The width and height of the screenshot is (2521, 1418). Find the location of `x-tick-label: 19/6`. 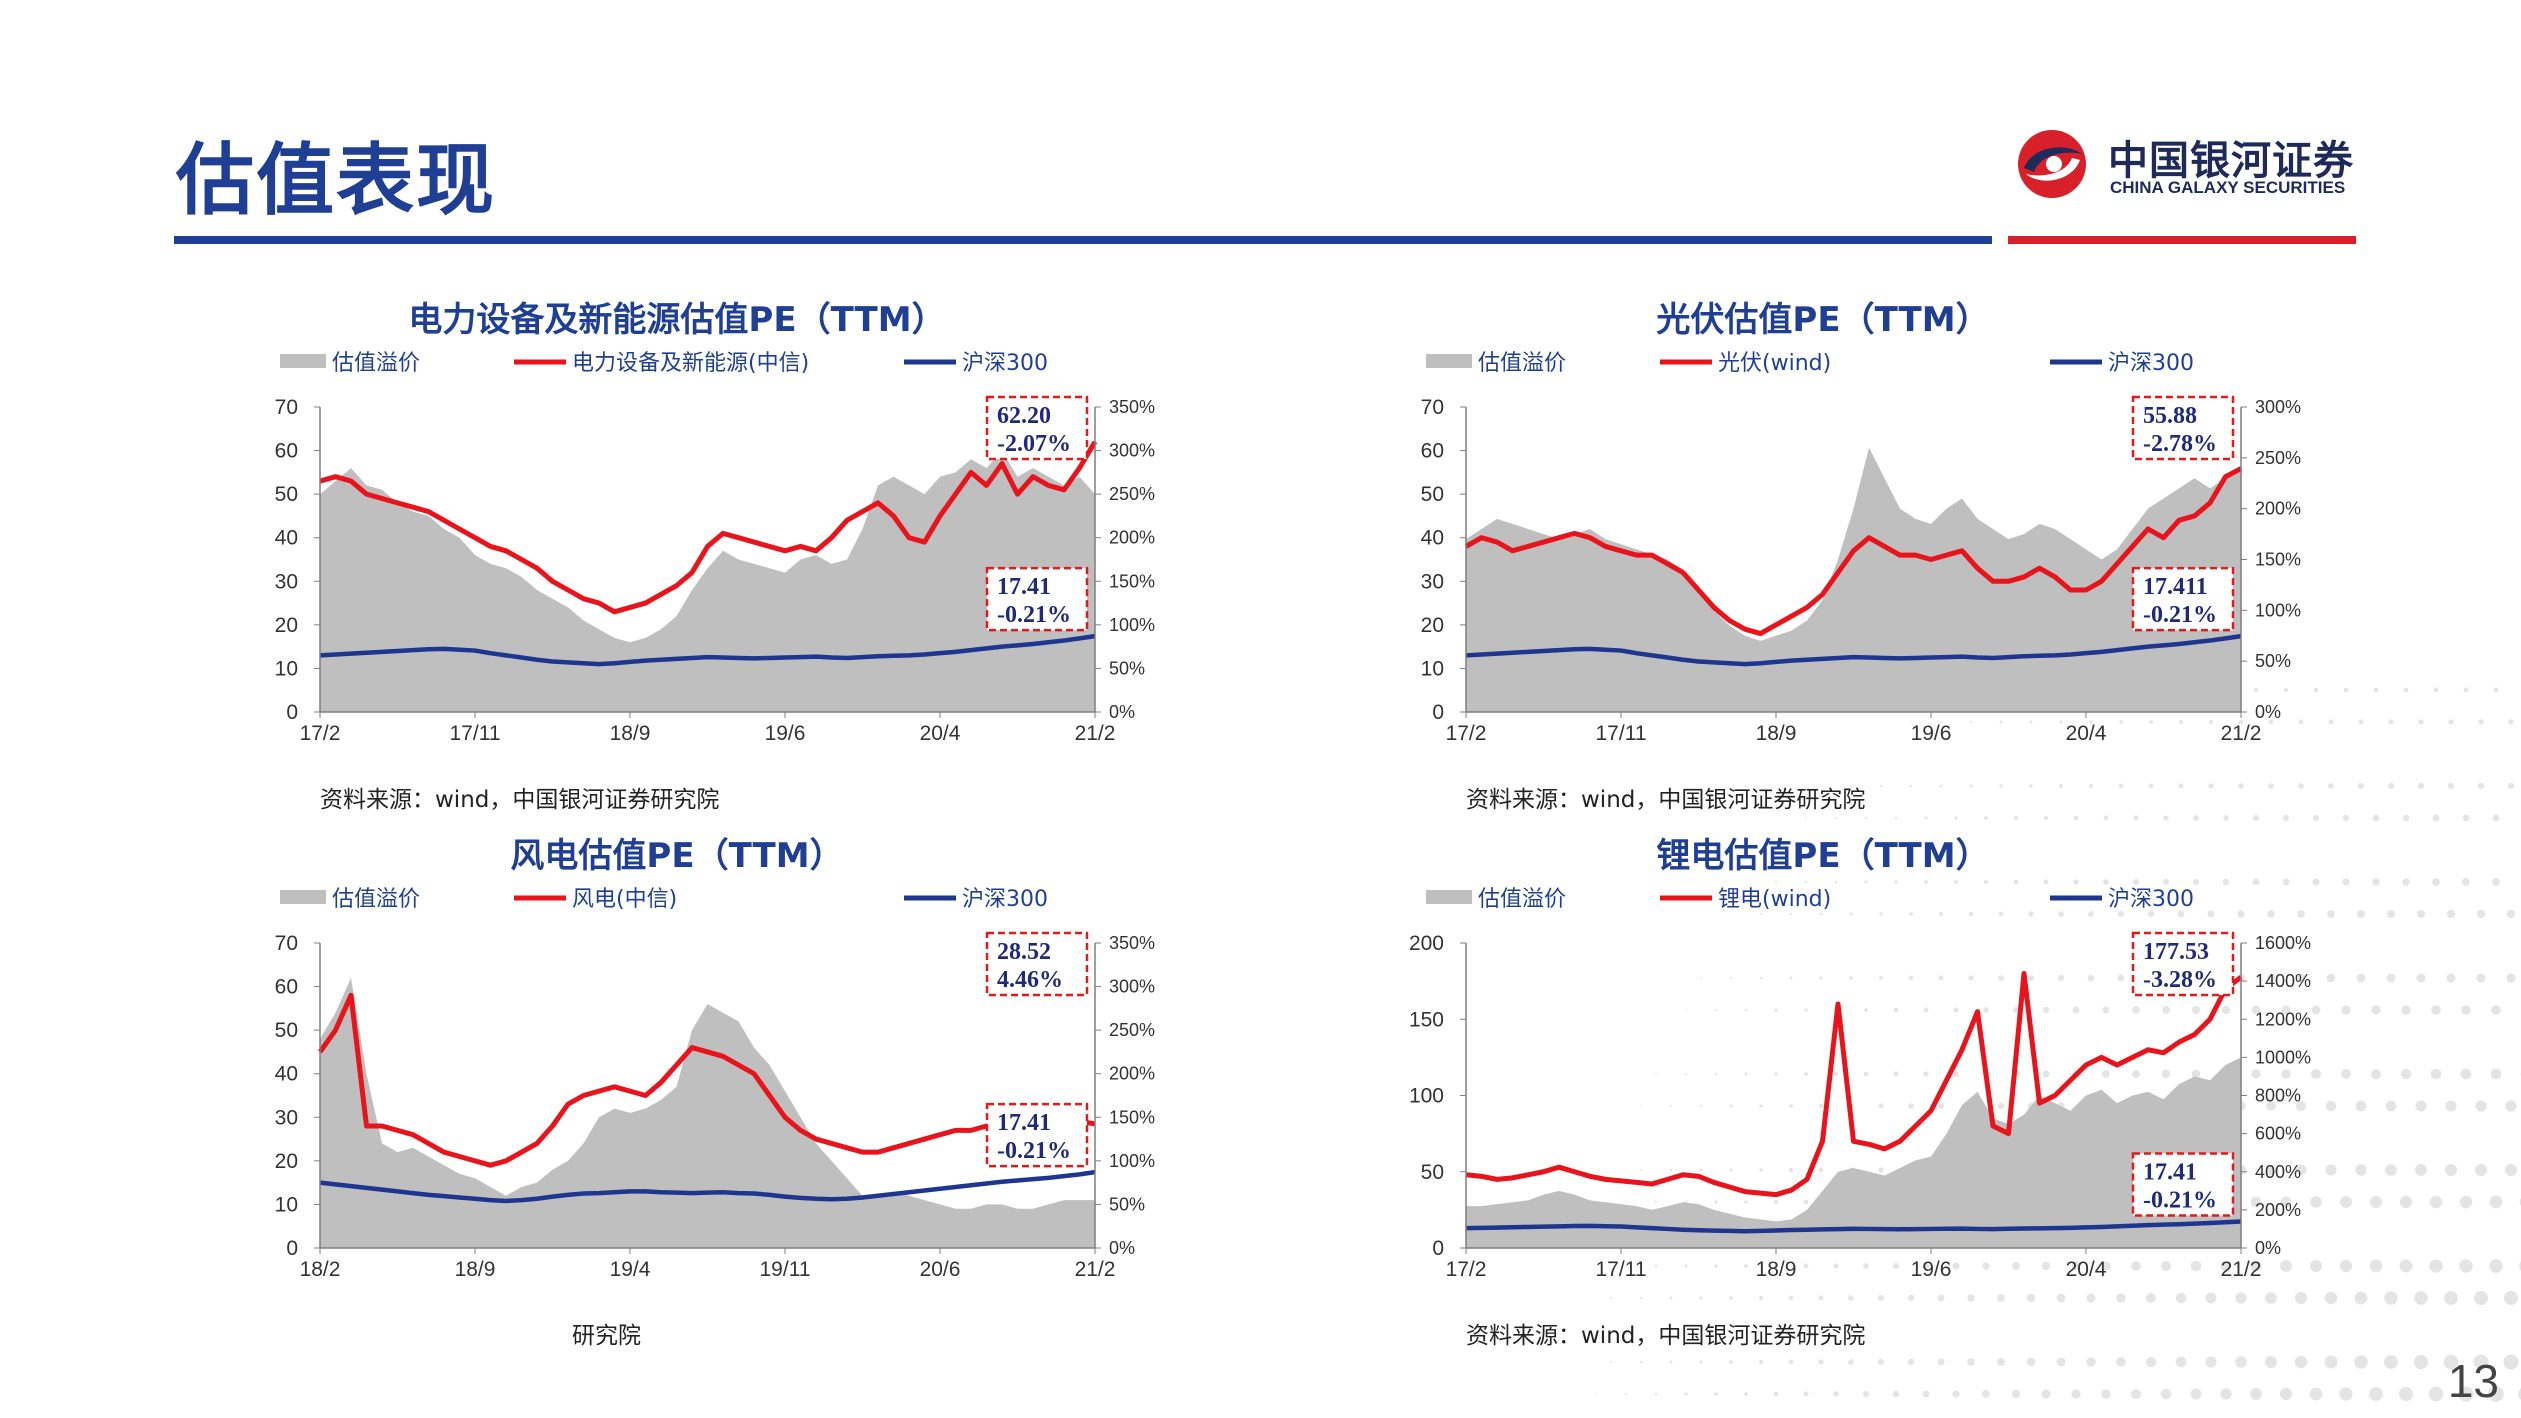

x-tick-label: 19/6 is located at coordinates (1931, 733).